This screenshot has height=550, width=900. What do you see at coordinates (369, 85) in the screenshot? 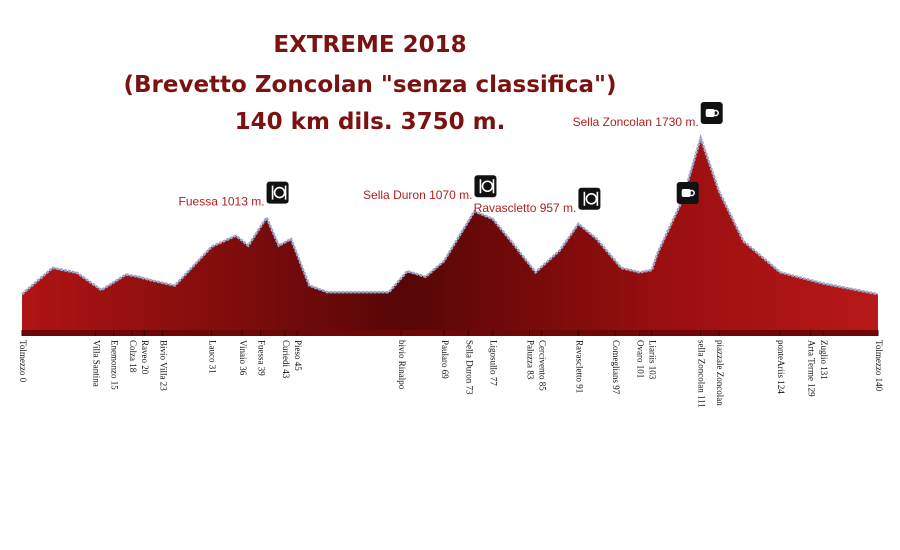
I see `title-line: (Brevetto Zoncolan "senza classifica")` at bounding box center [369, 85].